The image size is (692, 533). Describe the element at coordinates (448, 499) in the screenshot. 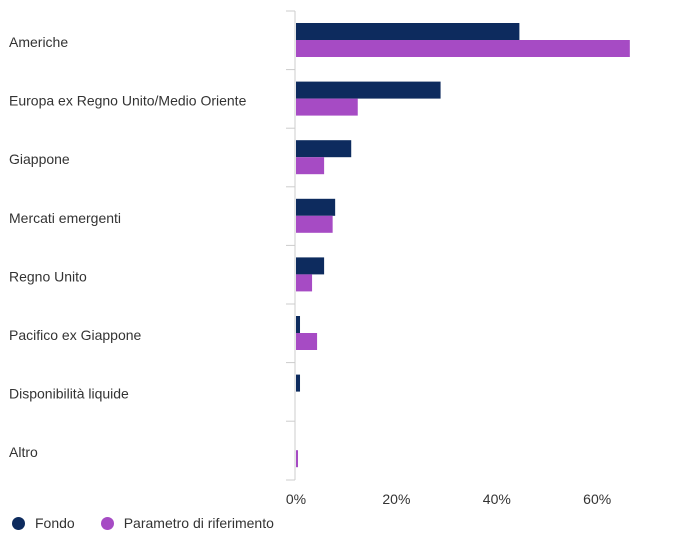

I see `x-tick-labels: 0% 20% 40% 60%` at that location.